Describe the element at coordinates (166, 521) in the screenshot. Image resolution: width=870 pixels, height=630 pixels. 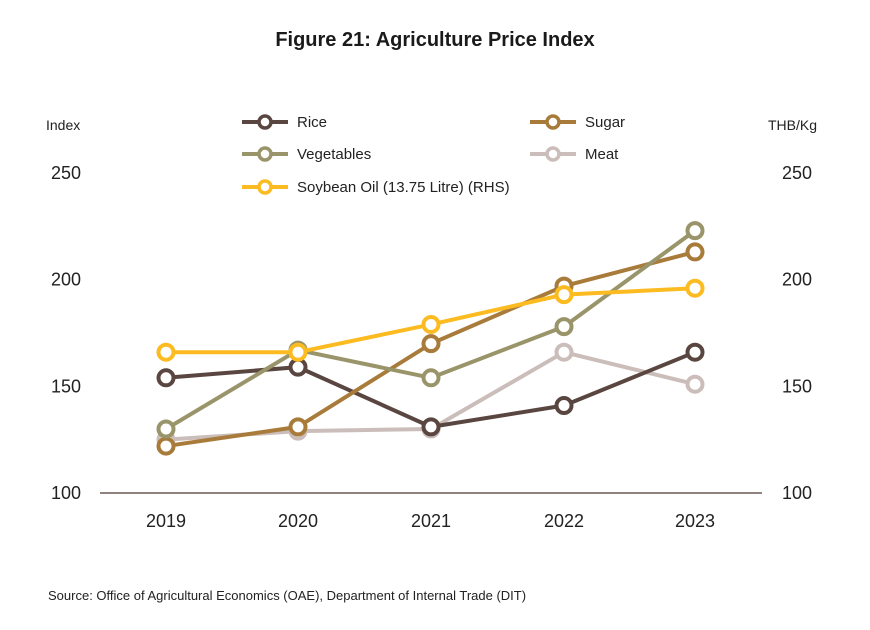
I see `x-tick-label: 2019` at that location.